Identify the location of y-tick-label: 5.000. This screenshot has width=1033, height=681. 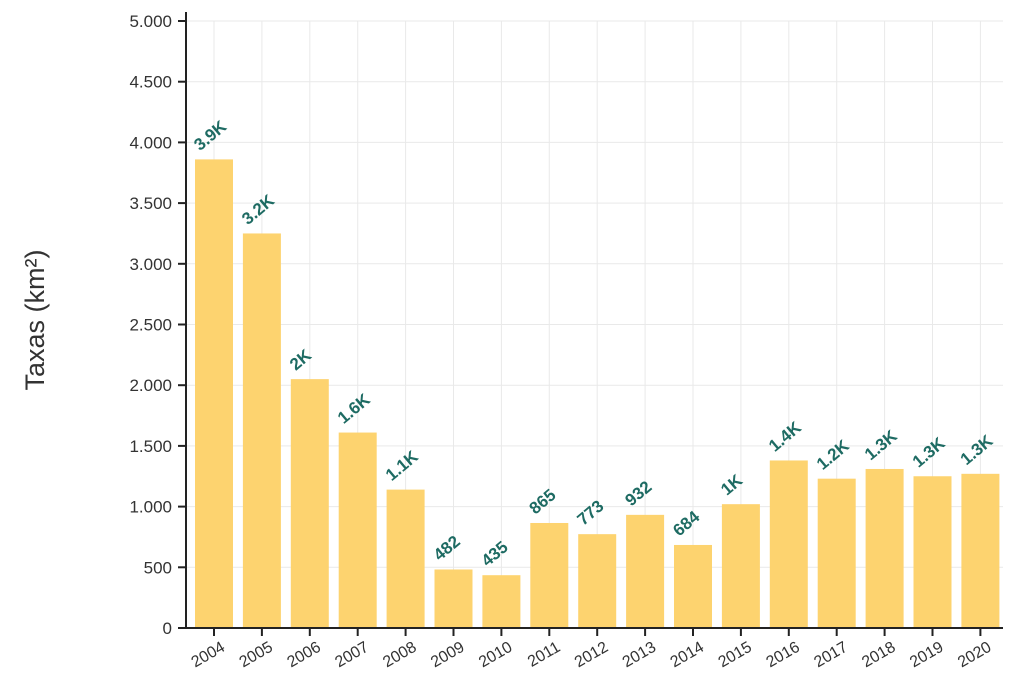
(150, 21).